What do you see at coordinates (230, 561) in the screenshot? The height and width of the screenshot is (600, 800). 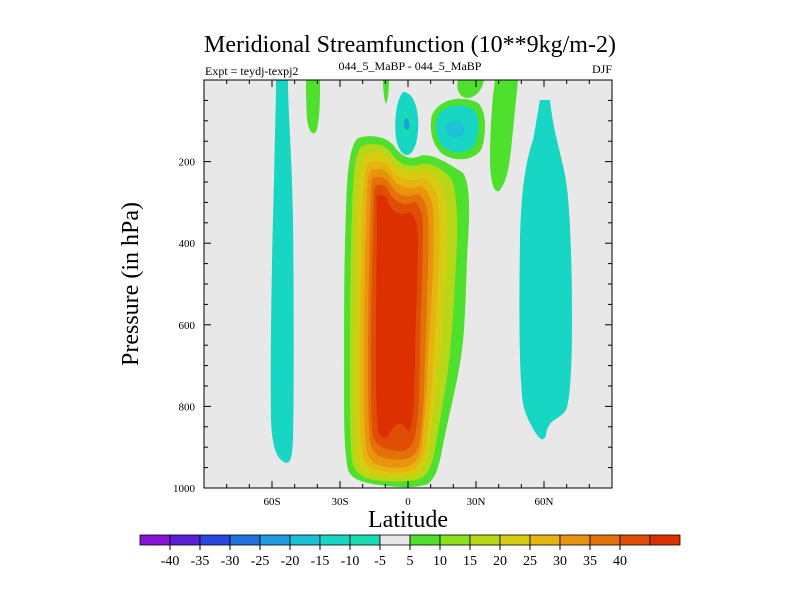 I see `colorbar-label: -30` at bounding box center [230, 561].